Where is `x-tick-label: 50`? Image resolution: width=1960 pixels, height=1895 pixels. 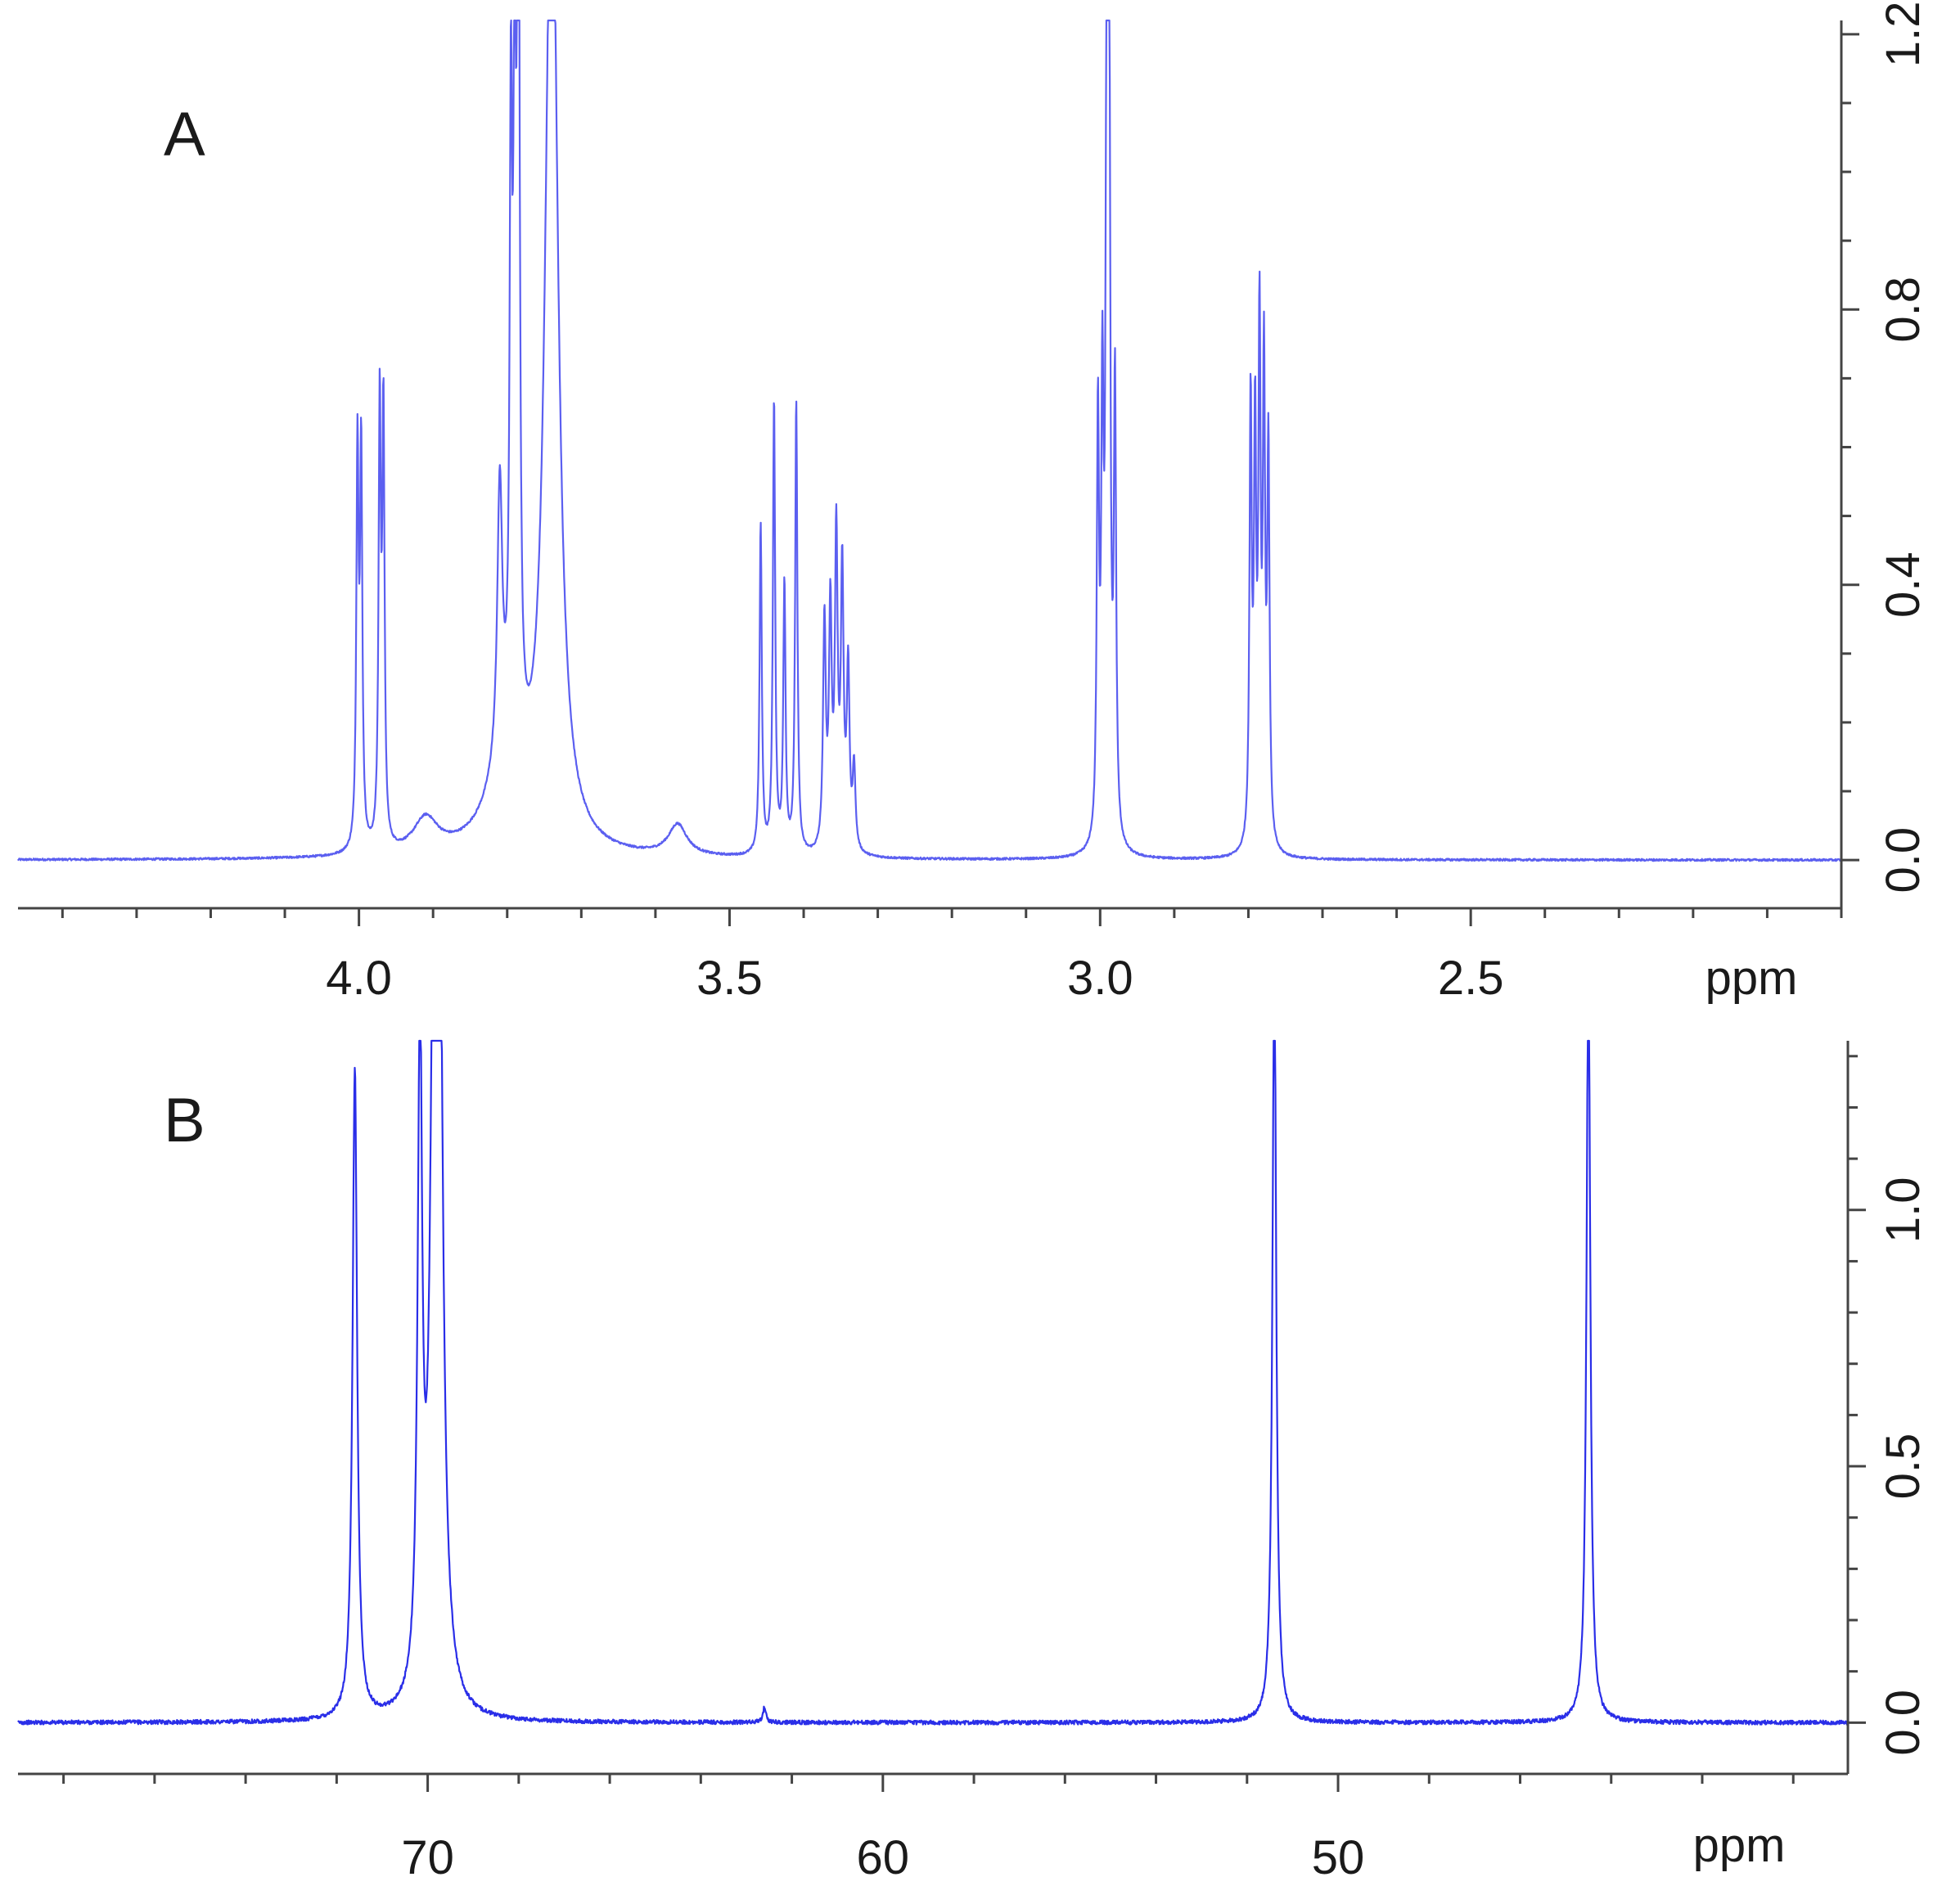 x-tick-label: 50 is located at coordinates (1338, 1857).